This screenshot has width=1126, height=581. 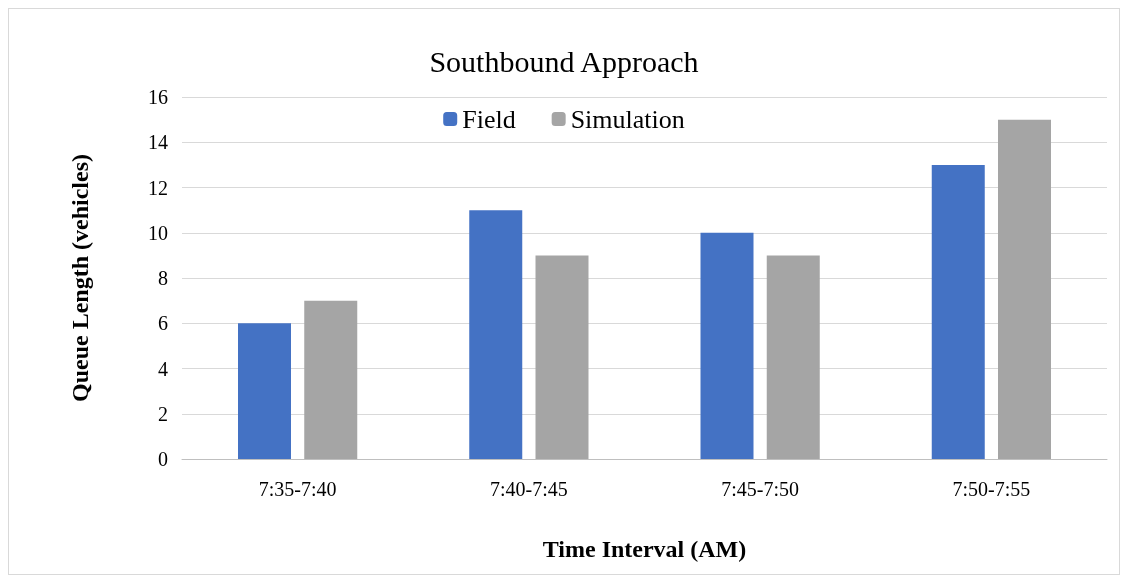 What do you see at coordinates (627, 119) in the screenshot?
I see `legend-label: Simulation` at bounding box center [627, 119].